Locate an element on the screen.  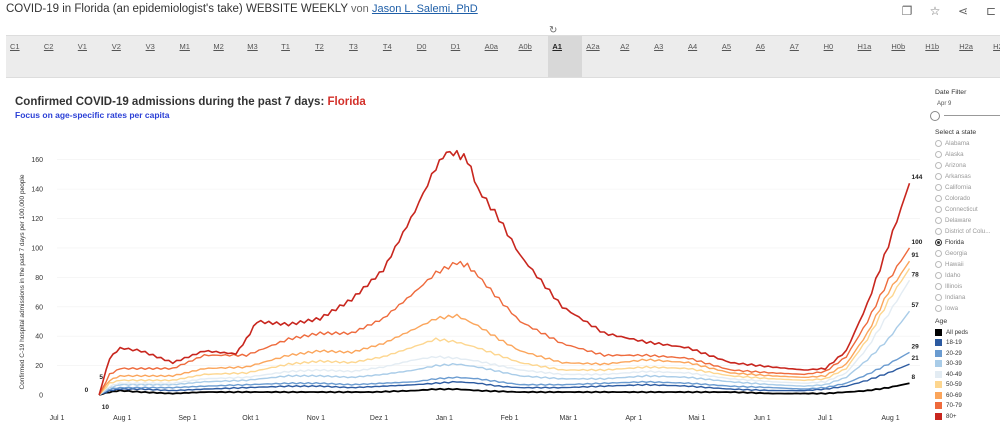
state-option: Alabama is located at coordinates (967, 143).